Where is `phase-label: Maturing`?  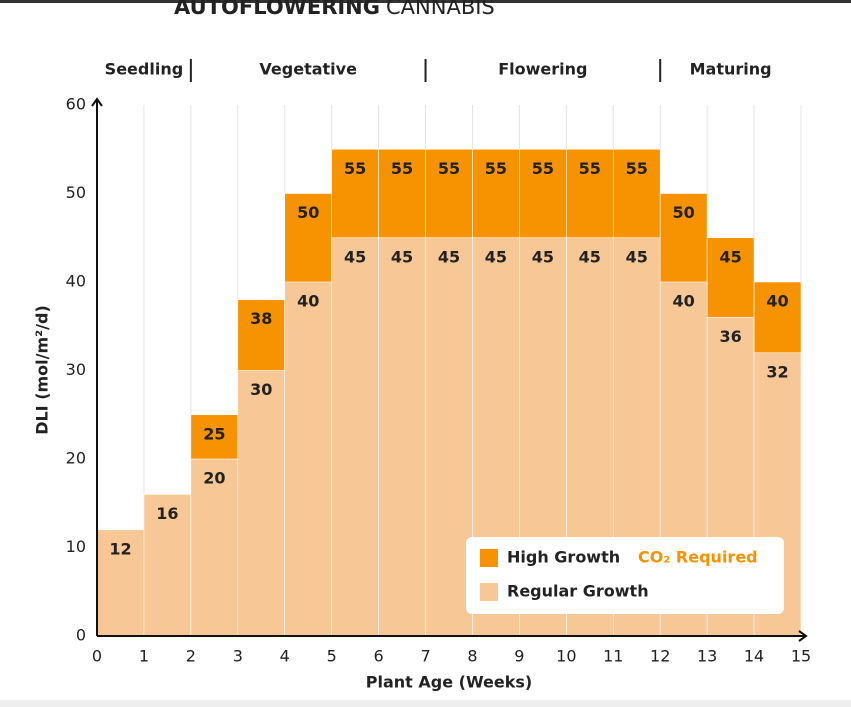 phase-label: Maturing is located at coordinates (731, 69).